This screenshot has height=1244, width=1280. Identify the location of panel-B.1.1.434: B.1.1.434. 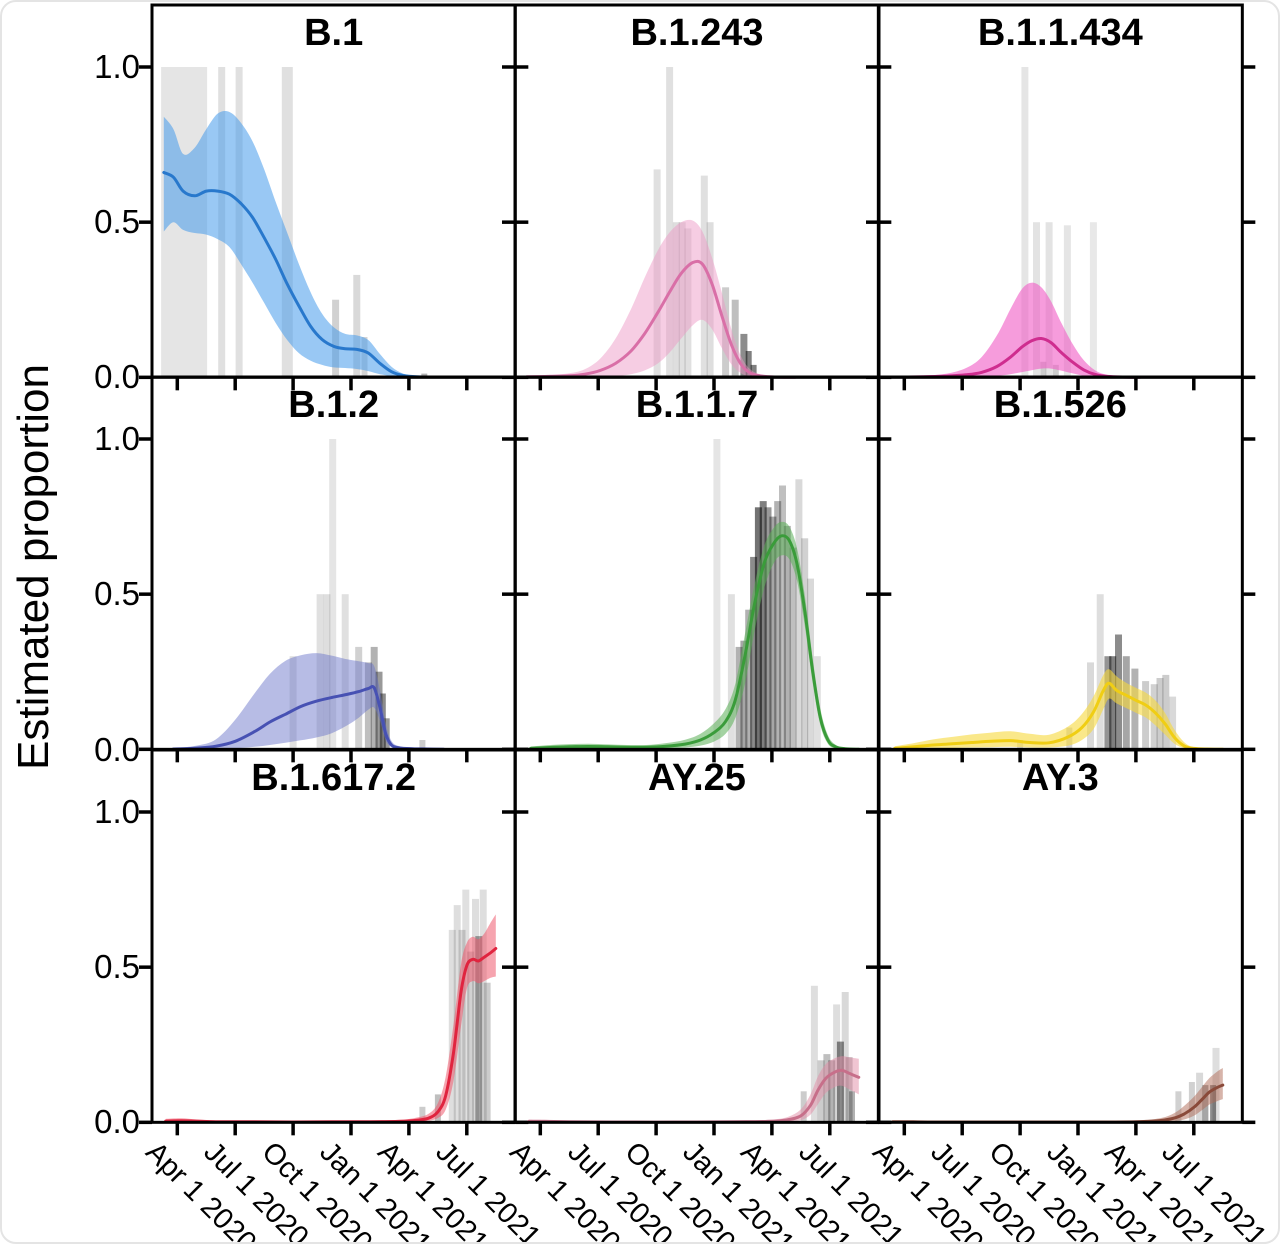
(1060, 197).